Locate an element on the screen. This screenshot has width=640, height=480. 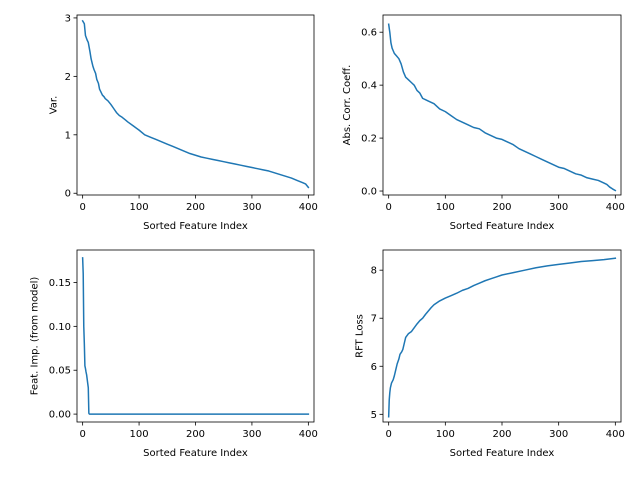
plot-frame-rft-loss is located at coordinates (502, 336).